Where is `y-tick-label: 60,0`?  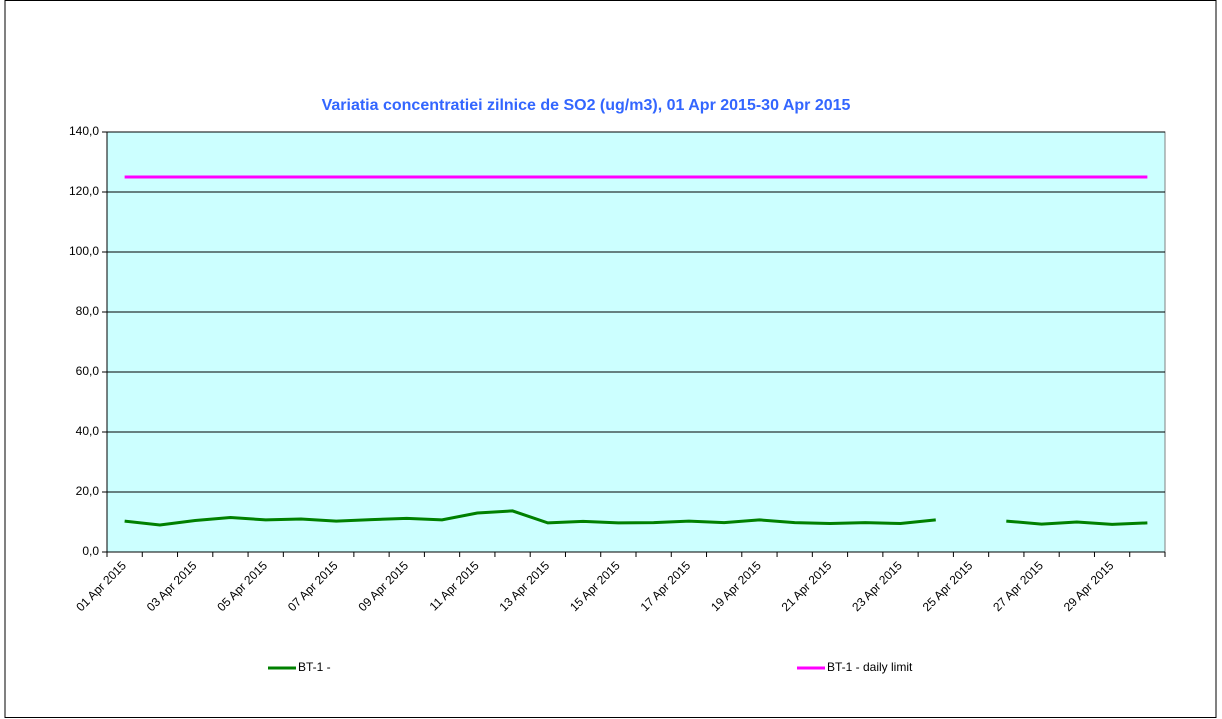
y-tick-label: 60,0 is located at coordinates (88, 371).